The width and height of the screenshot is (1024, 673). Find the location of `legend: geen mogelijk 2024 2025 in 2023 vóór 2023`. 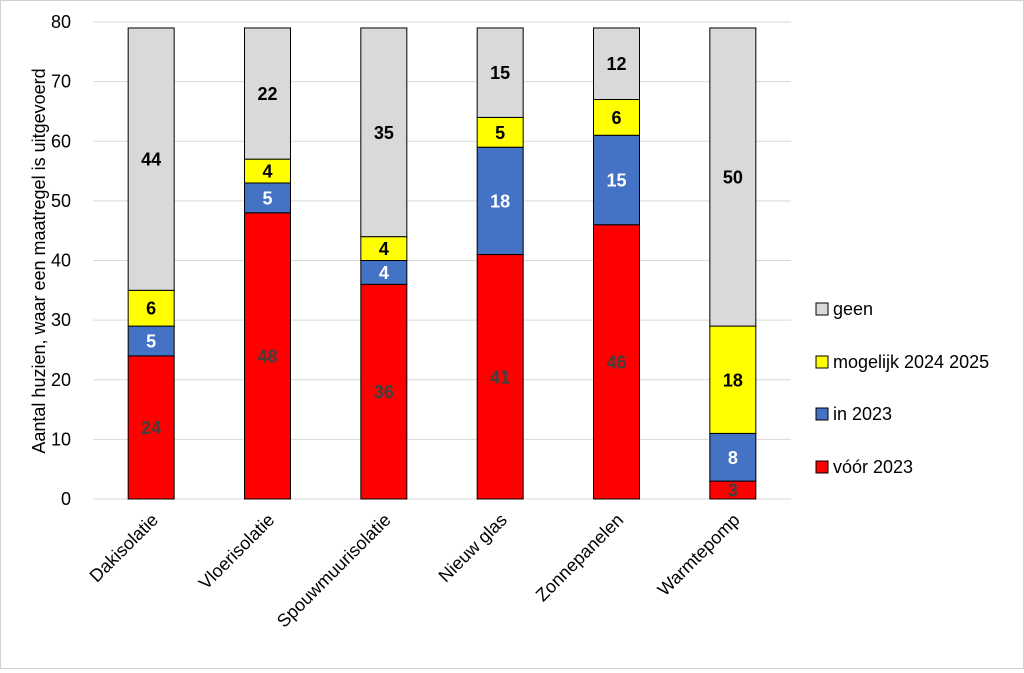

legend: geen mogelijk 2024 2025 in 2023 vóór 2023 is located at coordinates (902, 388).